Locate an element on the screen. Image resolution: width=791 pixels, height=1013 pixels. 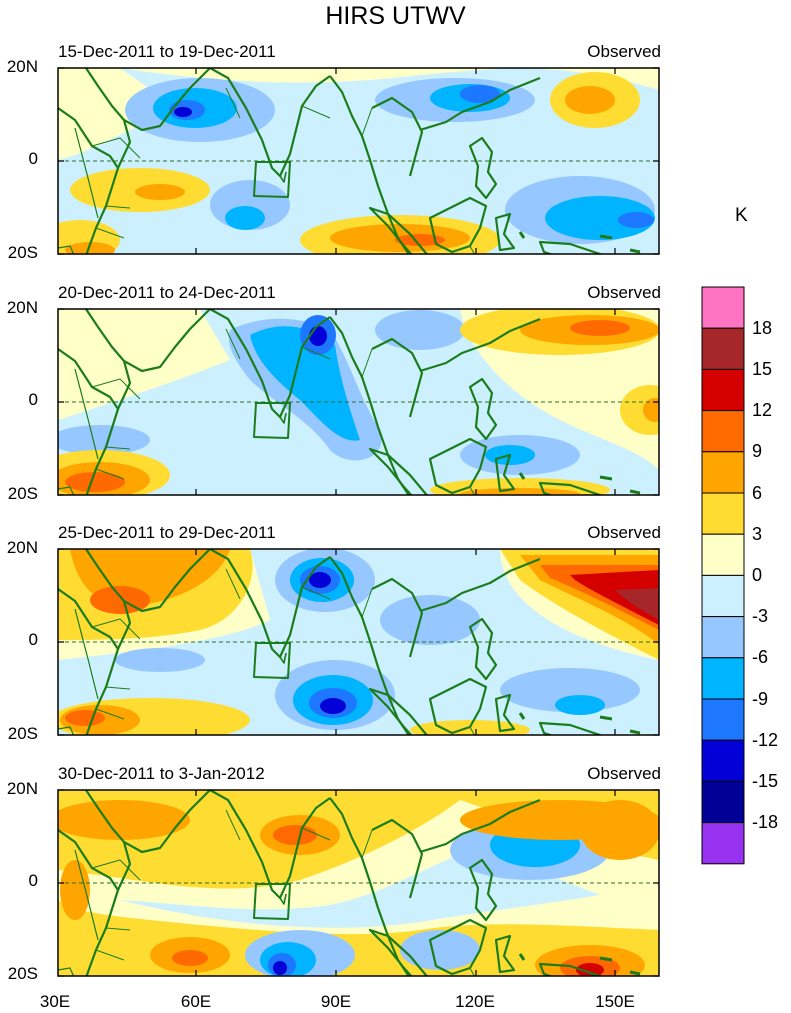
lon-60e: 60E is located at coordinates (196, 1001).